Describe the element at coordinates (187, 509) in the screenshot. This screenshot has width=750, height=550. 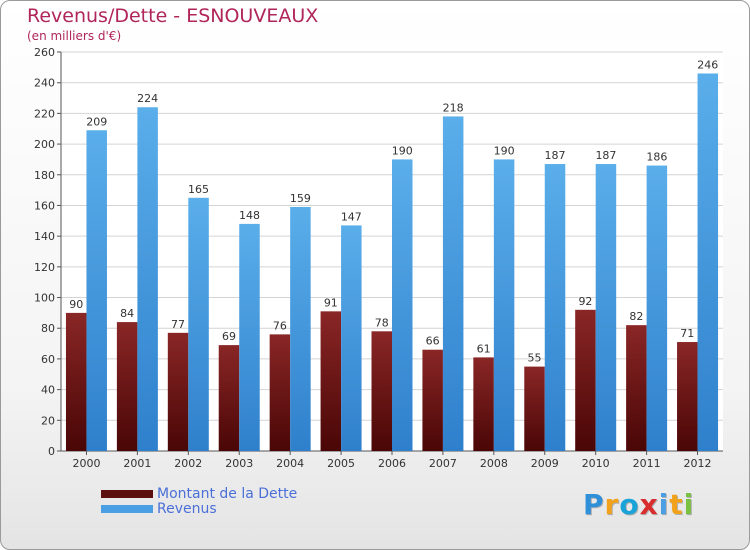
I see `legend-label-revenue: Revenus` at that location.